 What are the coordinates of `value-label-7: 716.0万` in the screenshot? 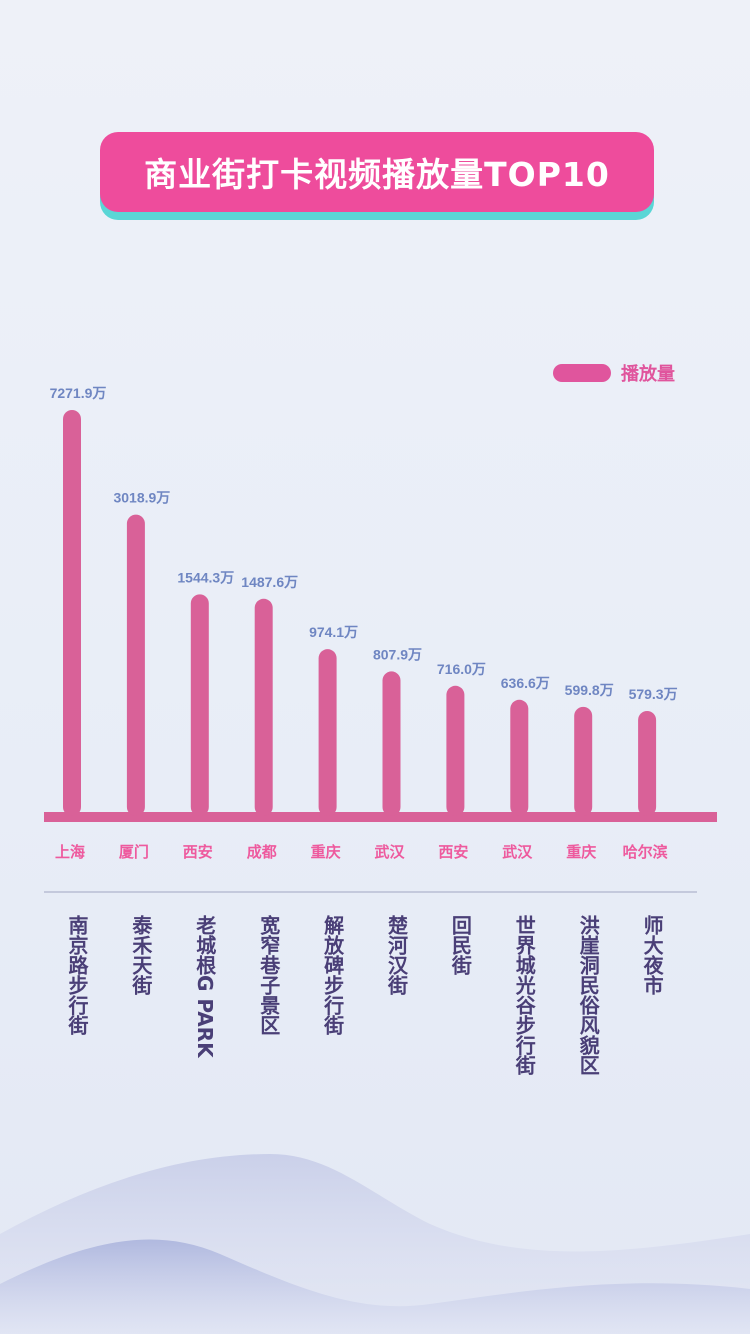 It's located at (461, 669).